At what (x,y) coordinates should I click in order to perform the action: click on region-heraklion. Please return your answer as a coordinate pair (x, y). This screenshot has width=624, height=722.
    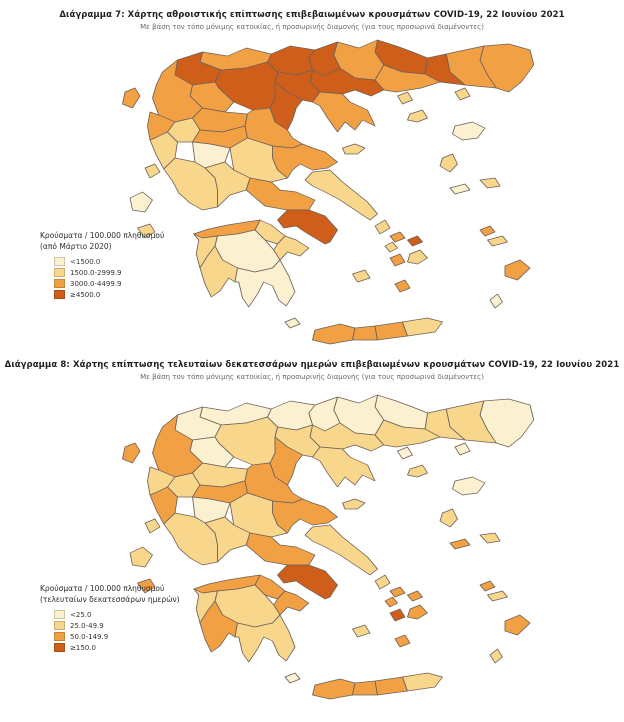
    Looking at the image, I should click on (391, 686).